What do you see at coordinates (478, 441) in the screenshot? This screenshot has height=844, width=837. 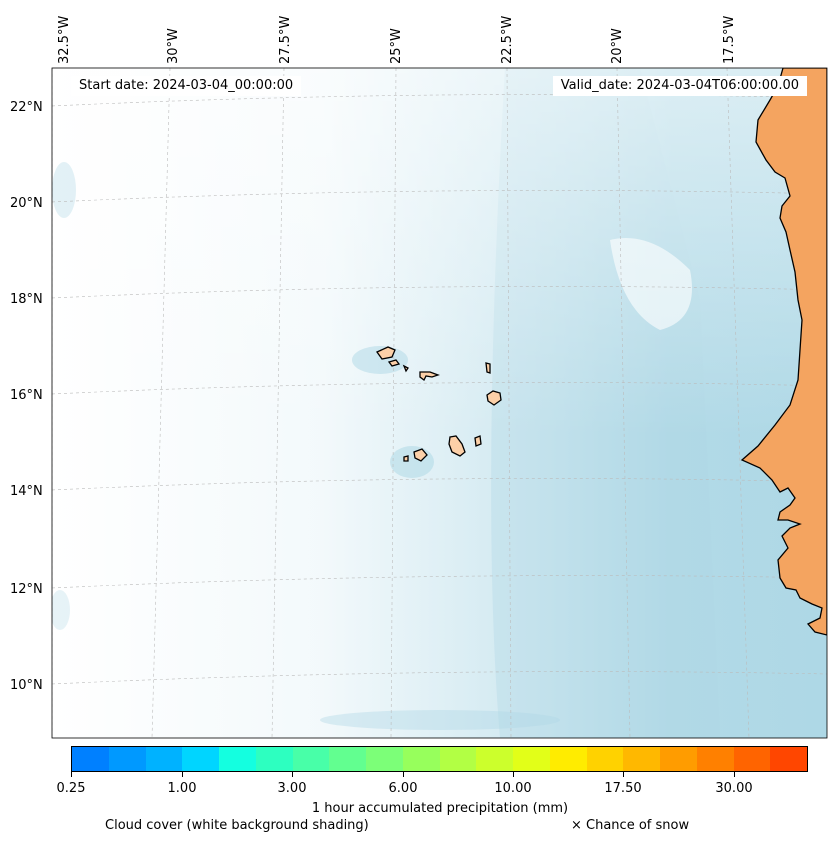 I see `island-maio` at bounding box center [478, 441].